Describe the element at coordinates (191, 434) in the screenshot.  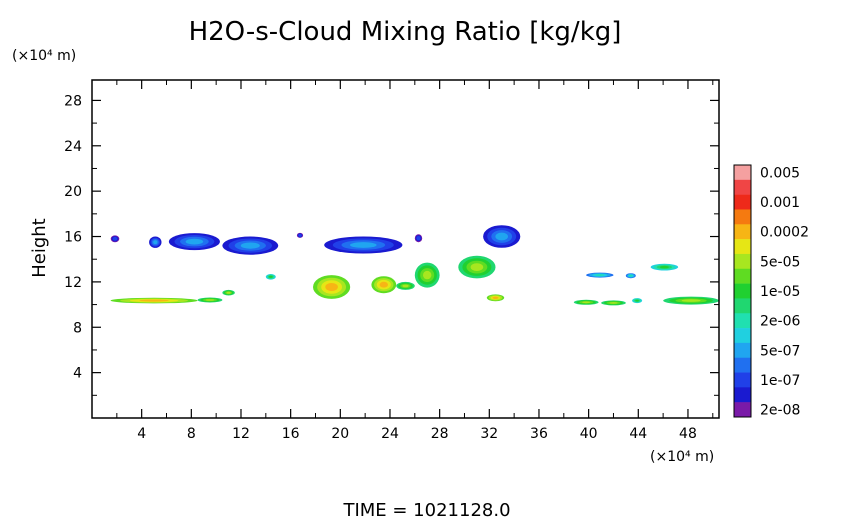
I see `x-tick-label: 8` at that location.